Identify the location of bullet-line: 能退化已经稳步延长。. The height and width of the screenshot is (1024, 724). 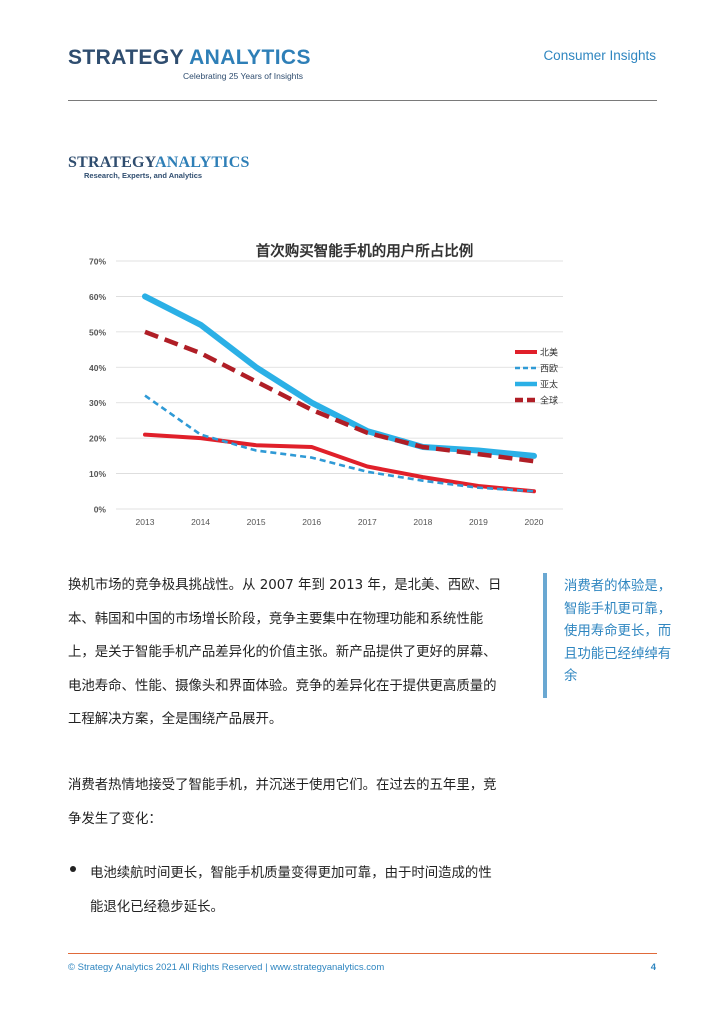
(157, 907).